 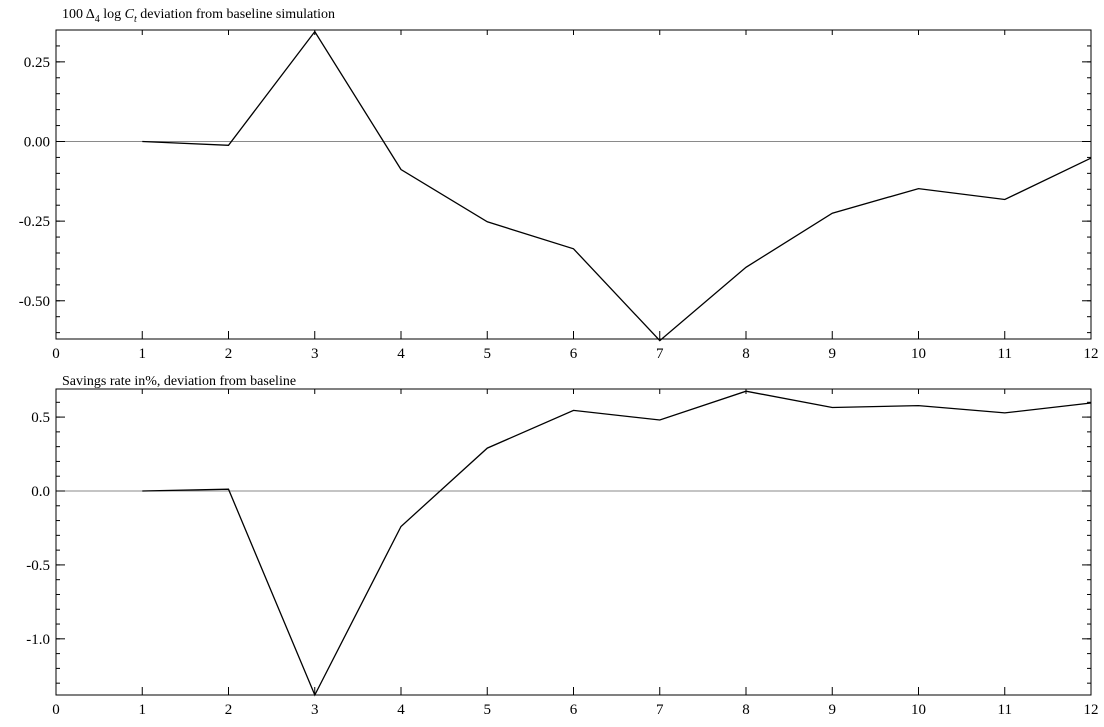 I want to click on x-tick-label-savings: 1, so click(x=143, y=710).